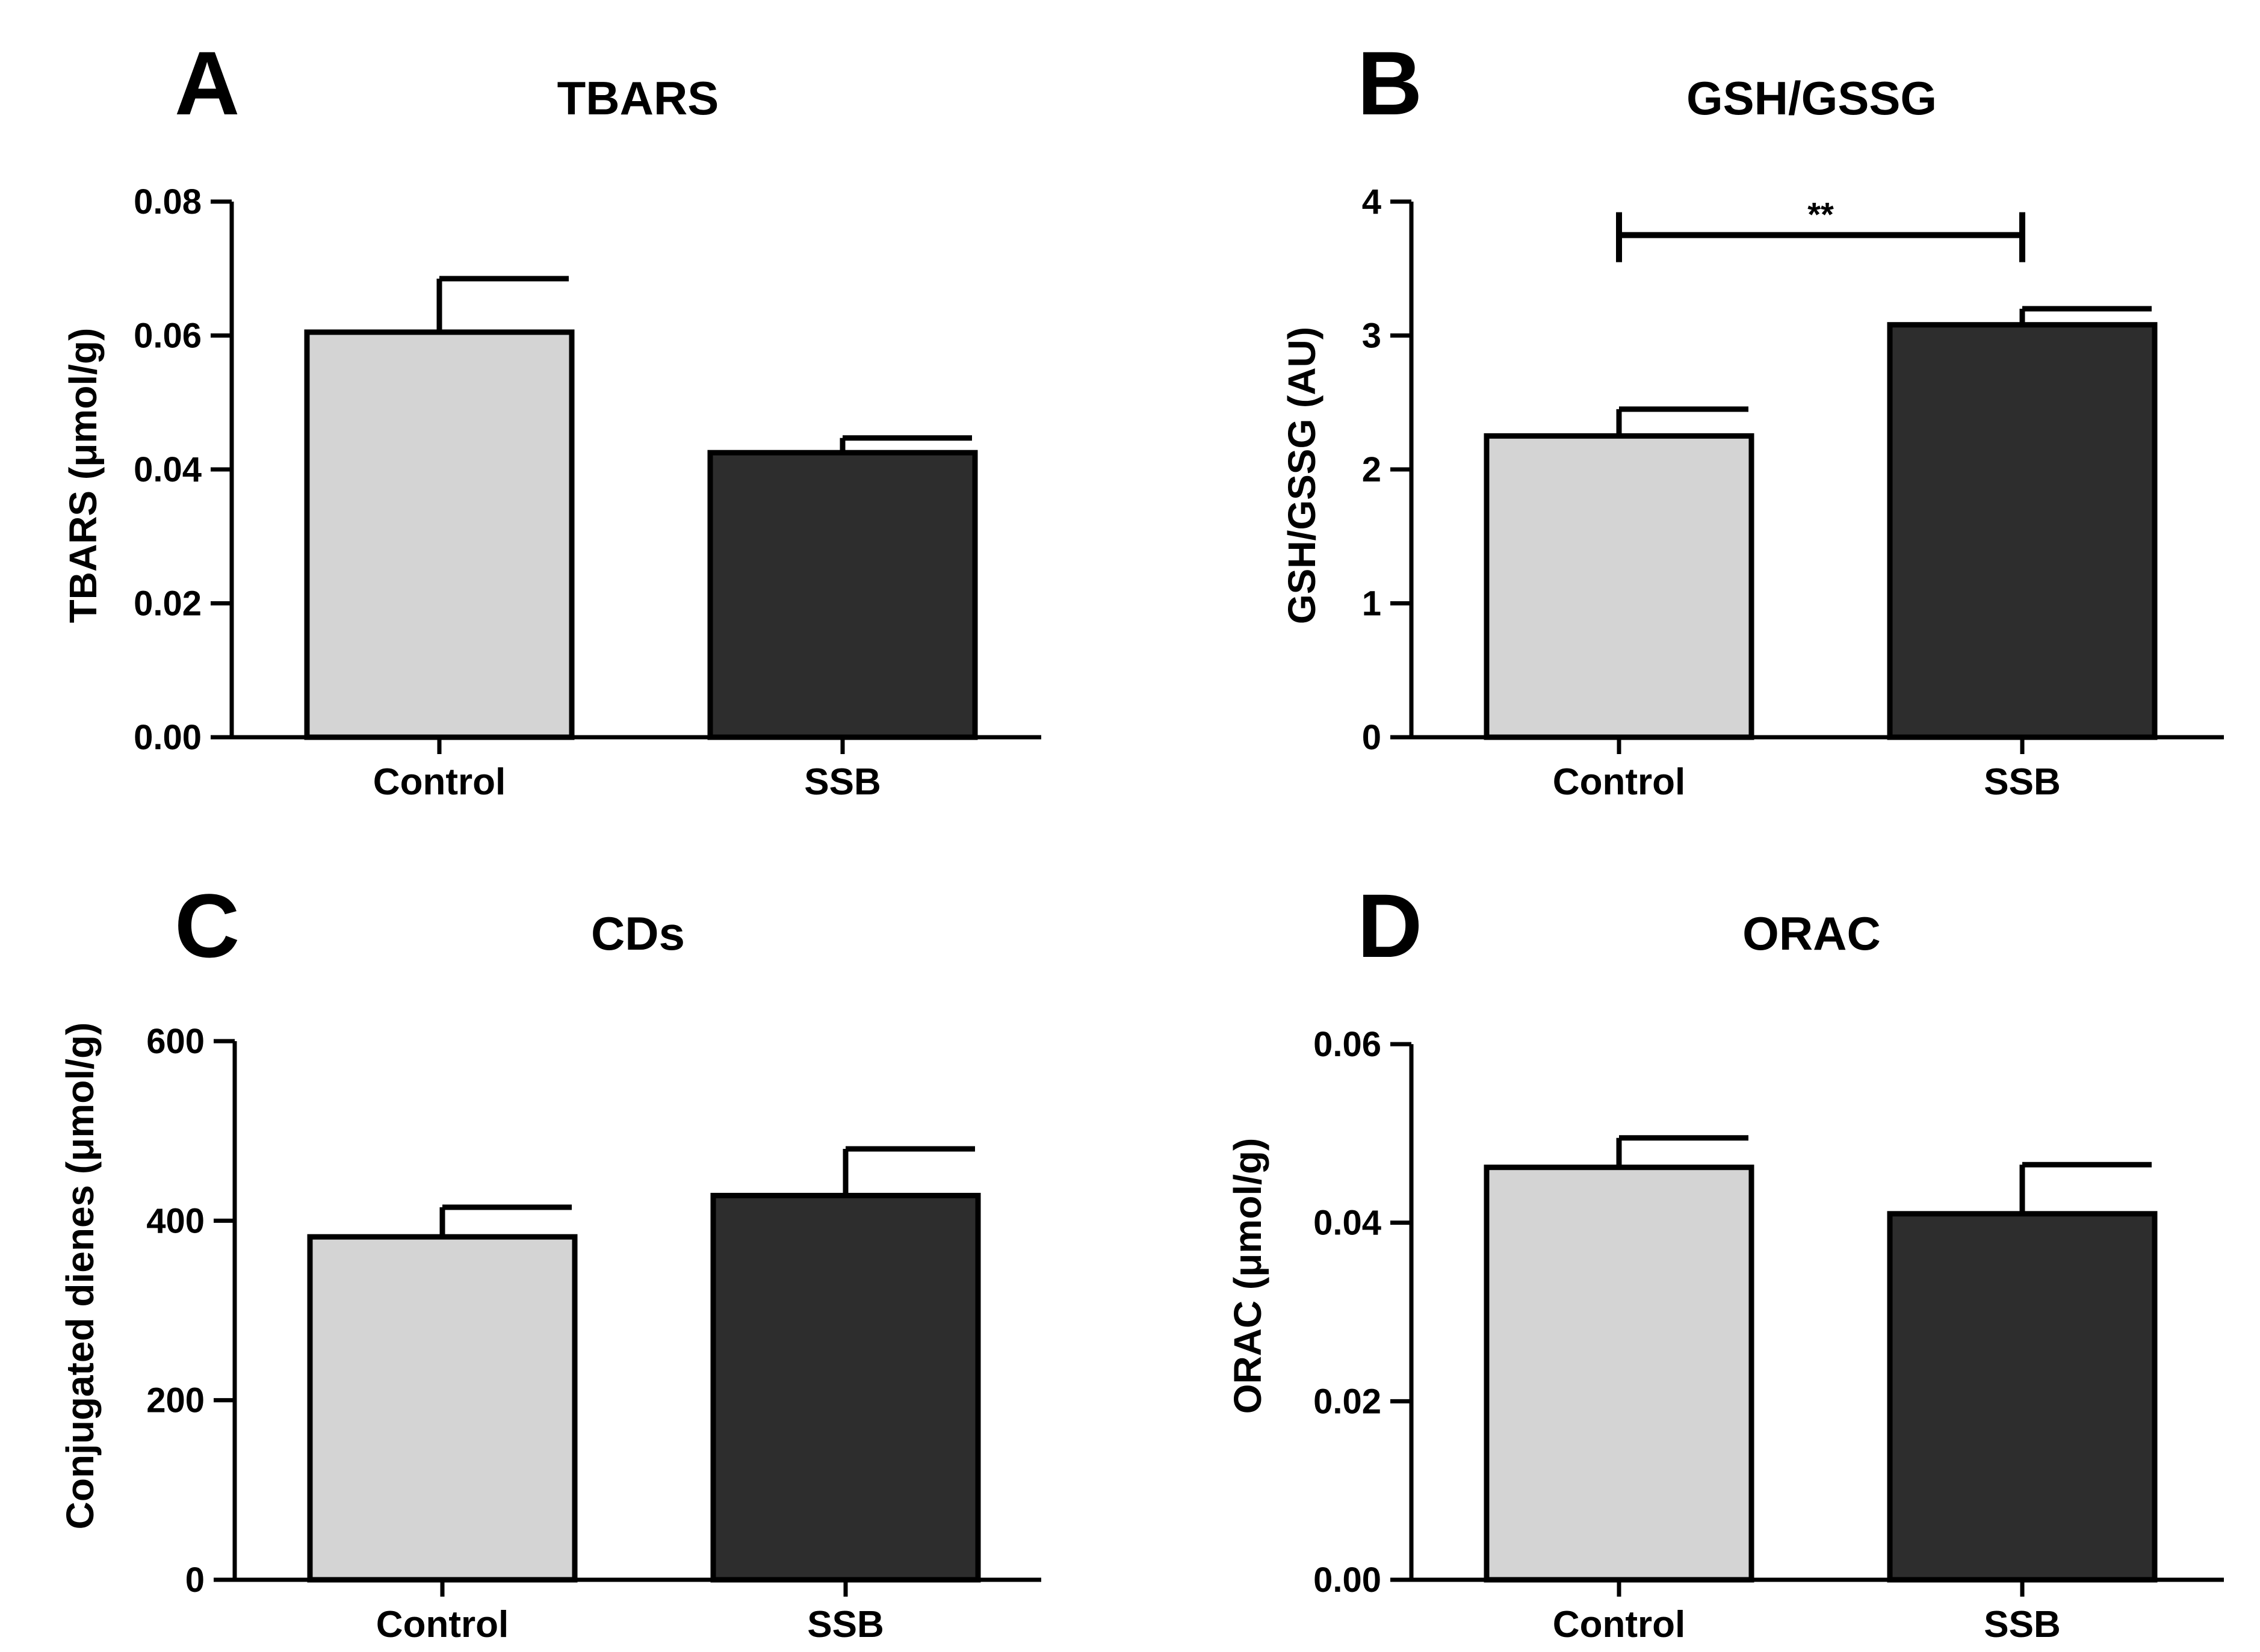  I want to click on y-tick-label-cds: 600, so click(175, 1041).